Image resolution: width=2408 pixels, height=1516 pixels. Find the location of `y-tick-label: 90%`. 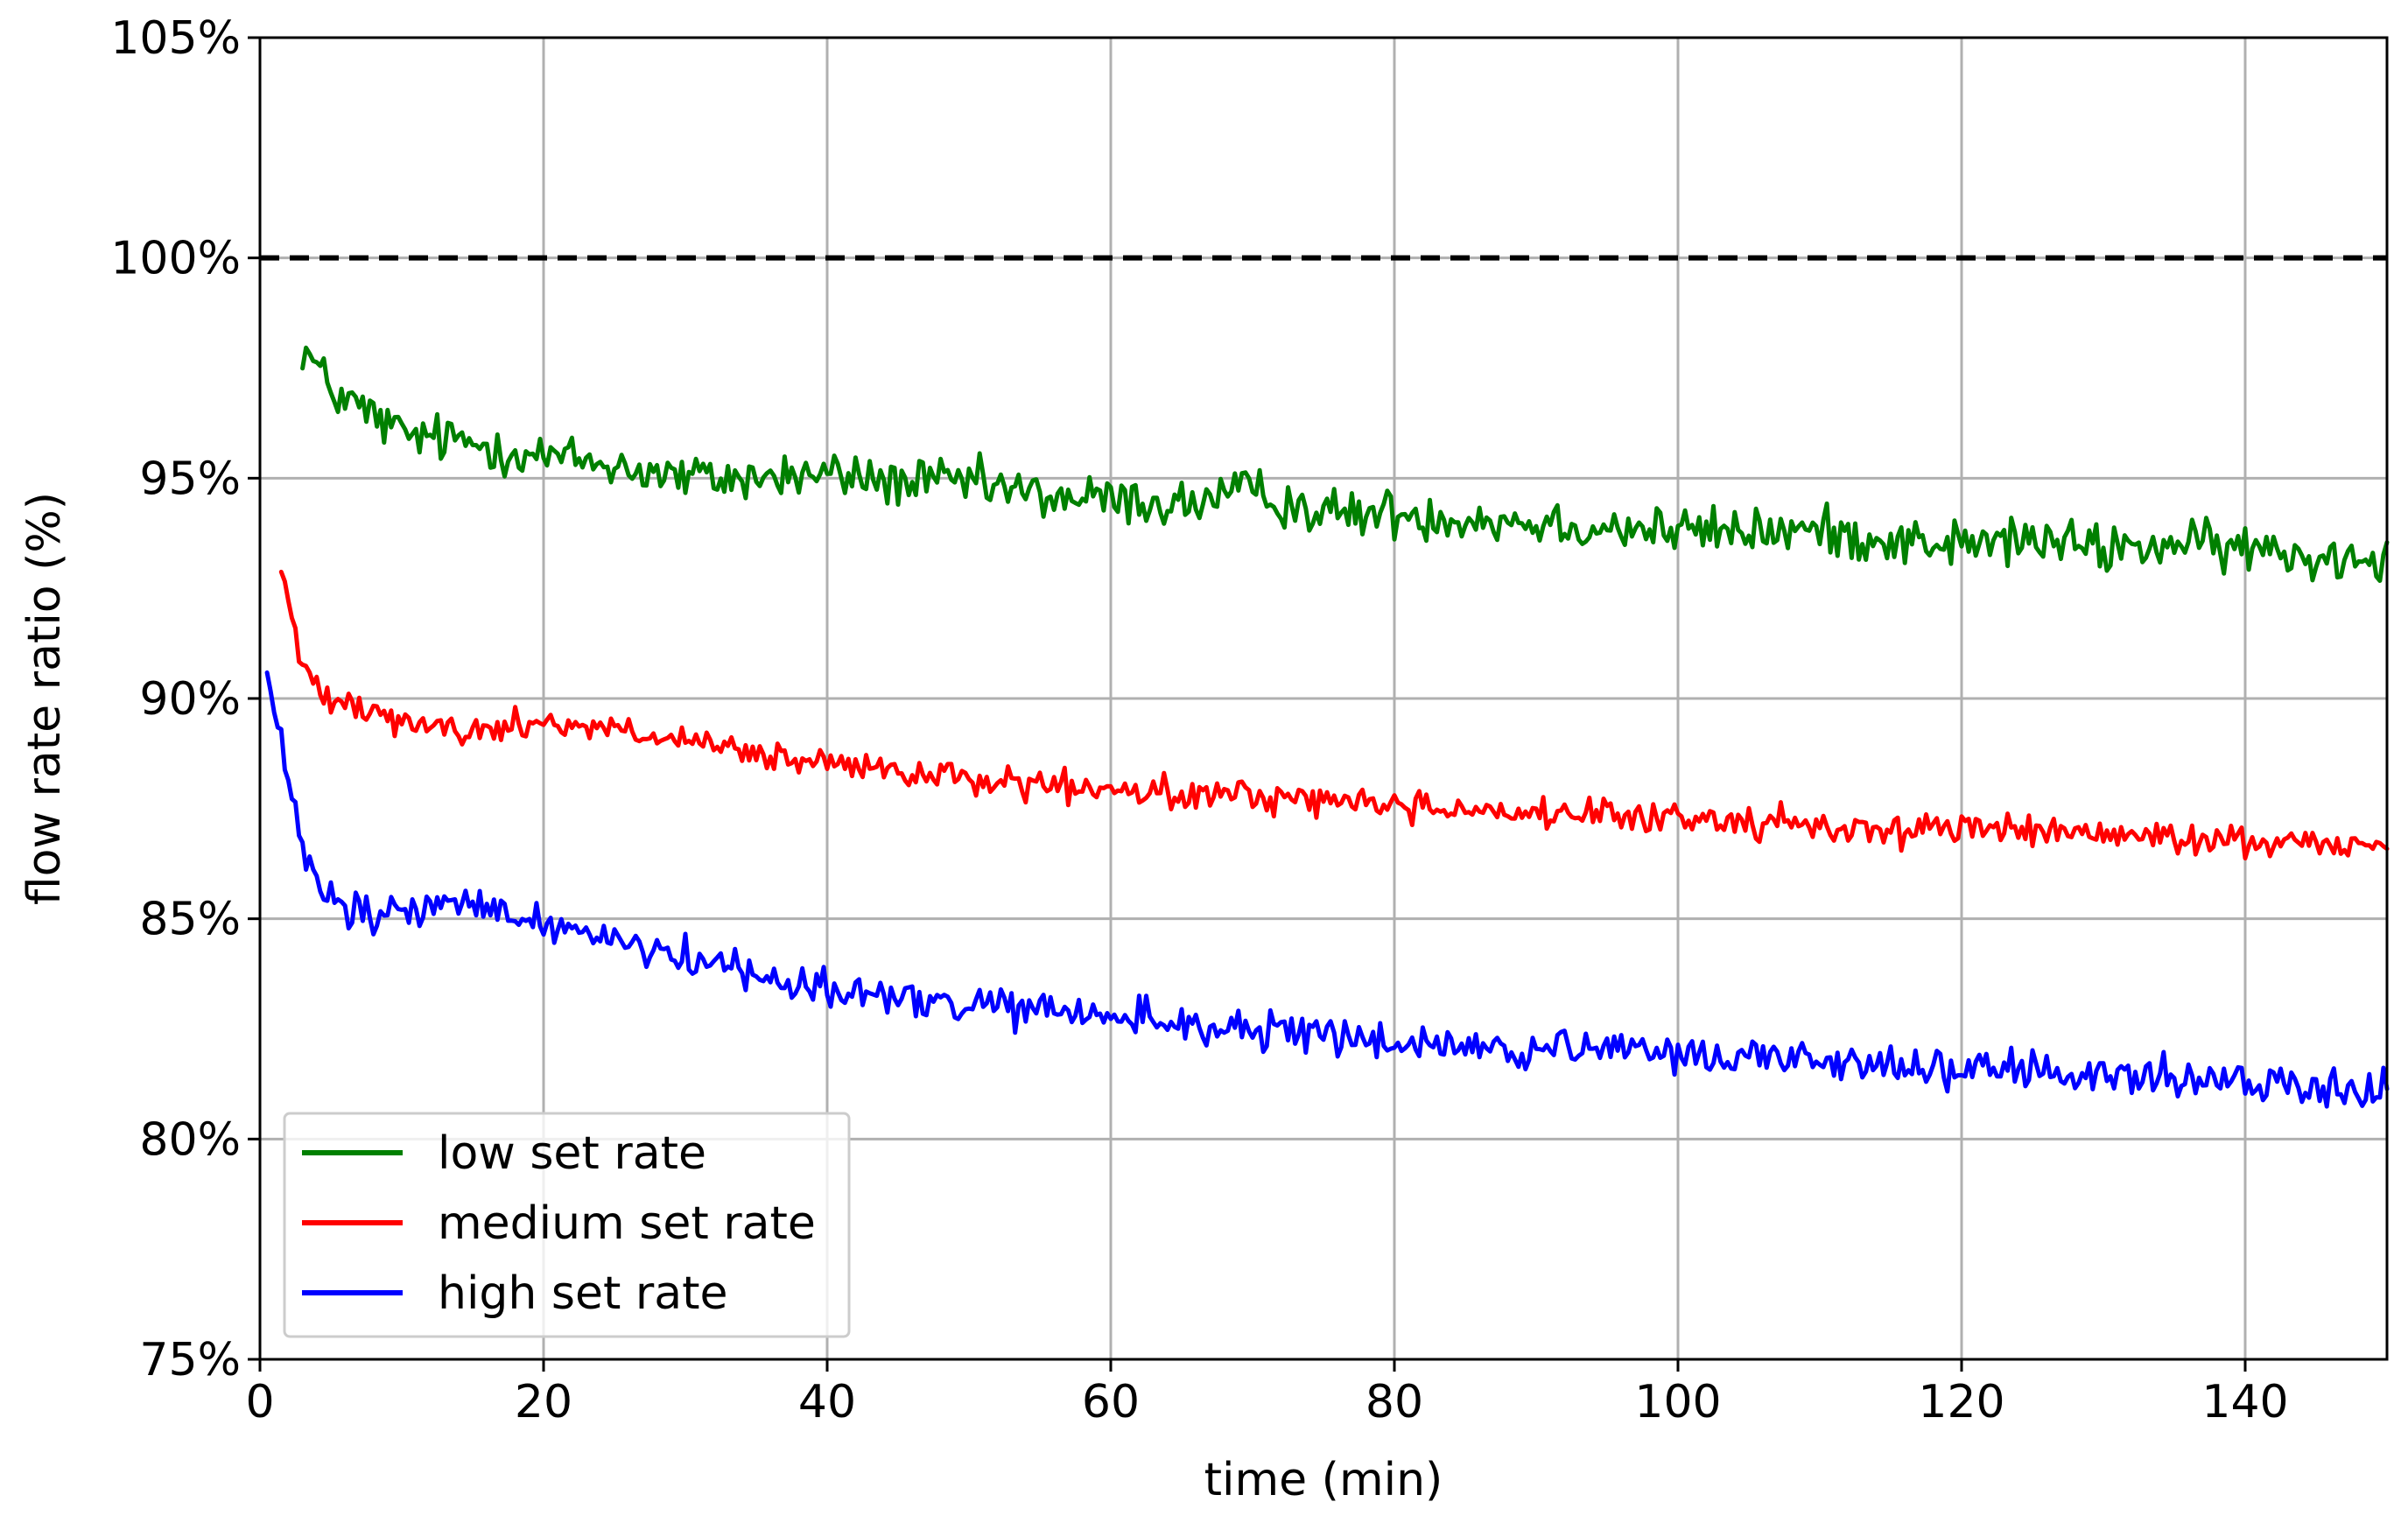

y-tick-label: 90% is located at coordinates (190, 699).